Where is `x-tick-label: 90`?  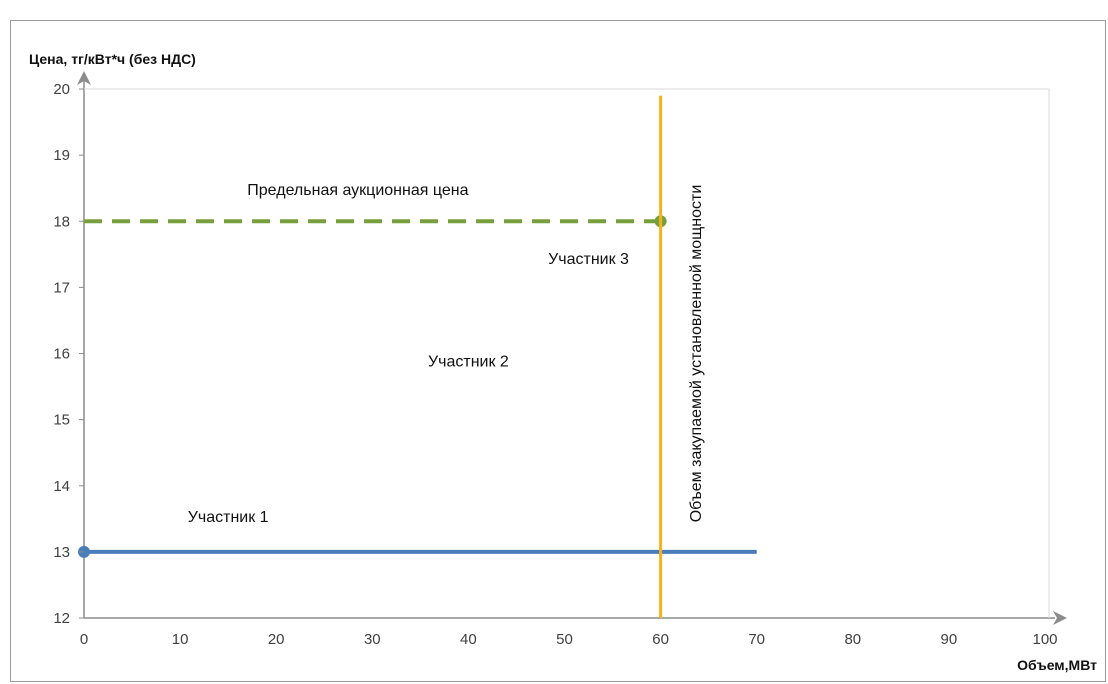 x-tick-label: 90 is located at coordinates (949, 639).